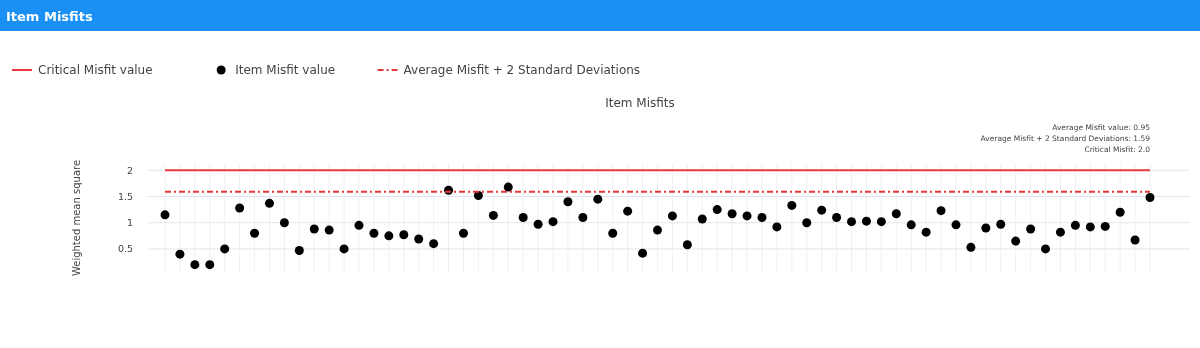 The width and height of the screenshot is (1200, 348). I want to click on legend-label: Critical Misfit value, so click(95, 70).